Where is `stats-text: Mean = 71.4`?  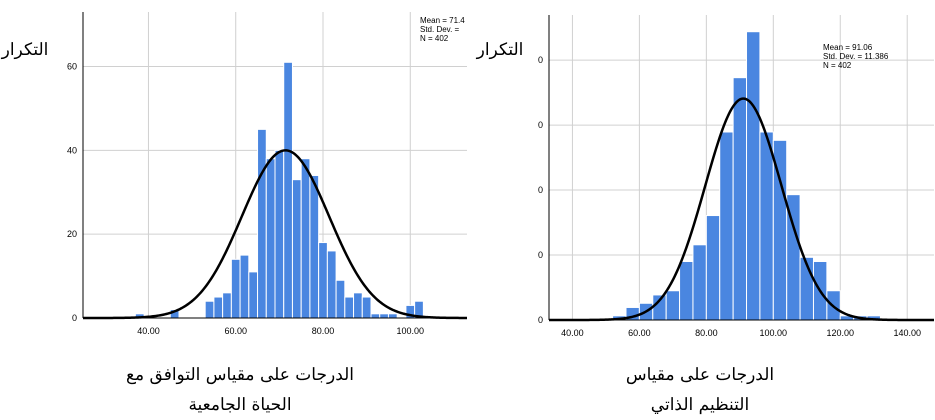
stats-text: Mean = 71.4 is located at coordinates (442, 20).